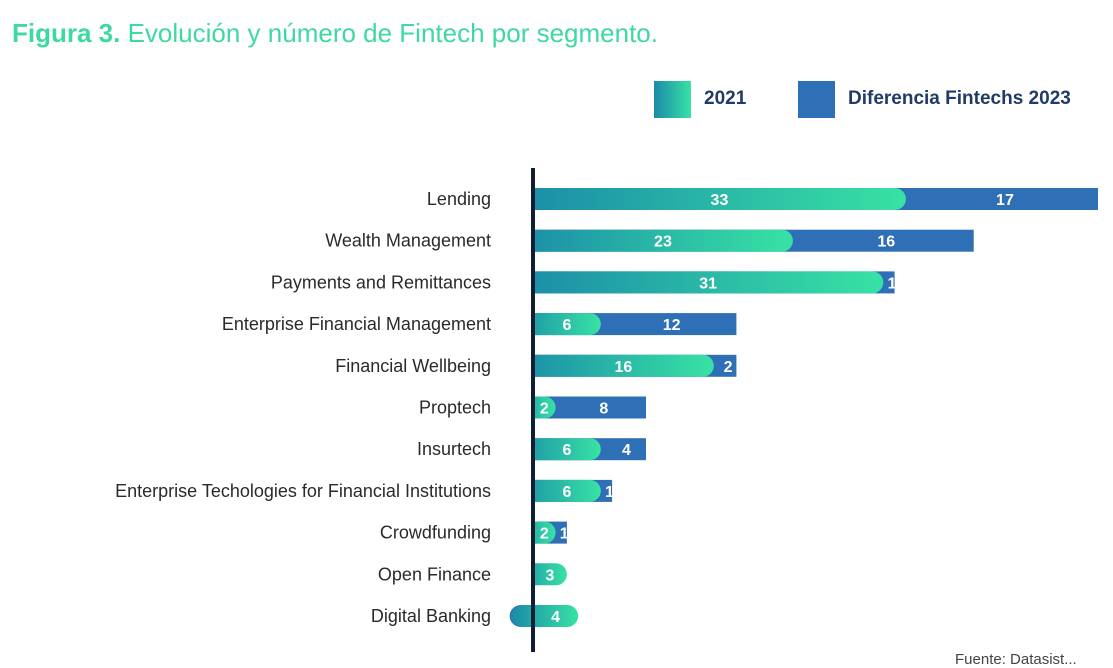 This screenshot has height=668, width=1113. I want to click on bar-2021-financial-wellbeing, so click(612, 365).